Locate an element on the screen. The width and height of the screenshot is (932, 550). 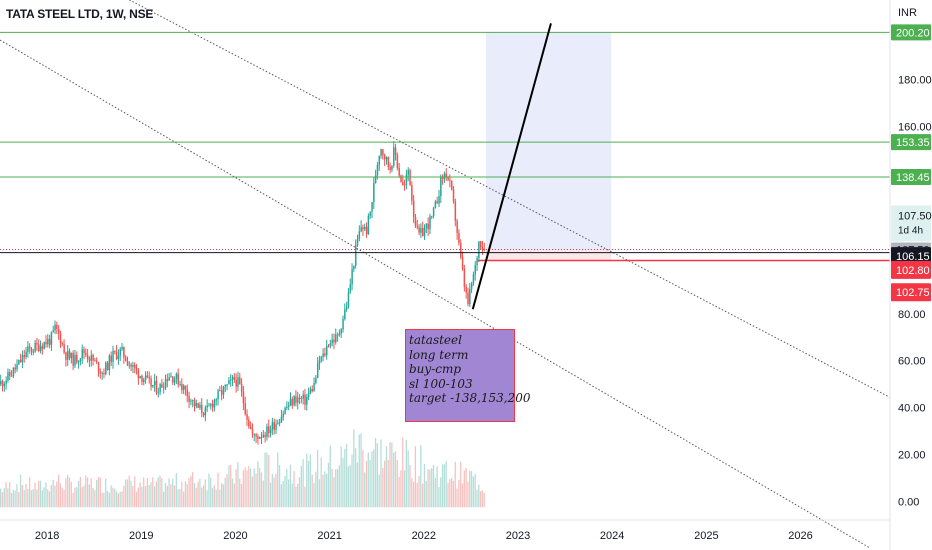
y-tick-label: 80.00 is located at coordinates (912, 315).